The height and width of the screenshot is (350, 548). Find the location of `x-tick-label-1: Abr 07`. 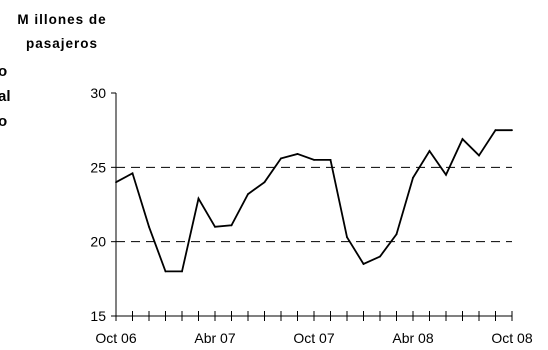

x-tick-label-1: Abr 07 is located at coordinates (214, 338).